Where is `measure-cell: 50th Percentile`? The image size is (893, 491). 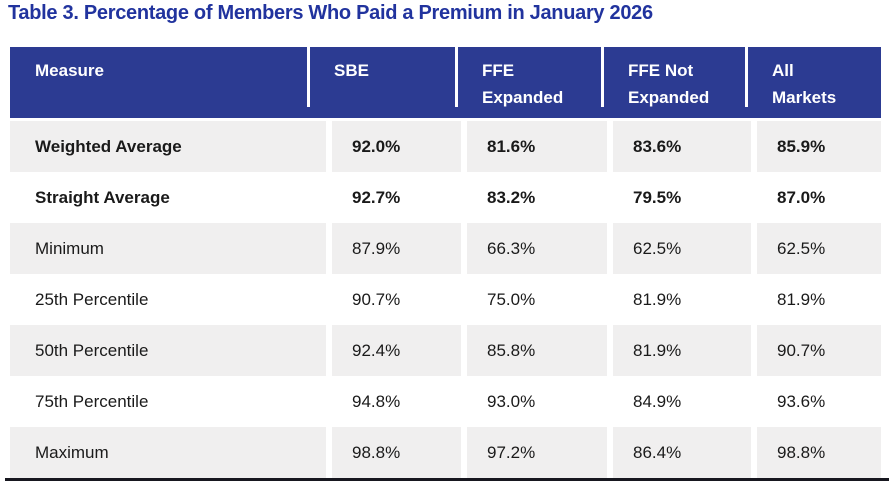
measure-cell: 50th Percentile is located at coordinates (168, 350).